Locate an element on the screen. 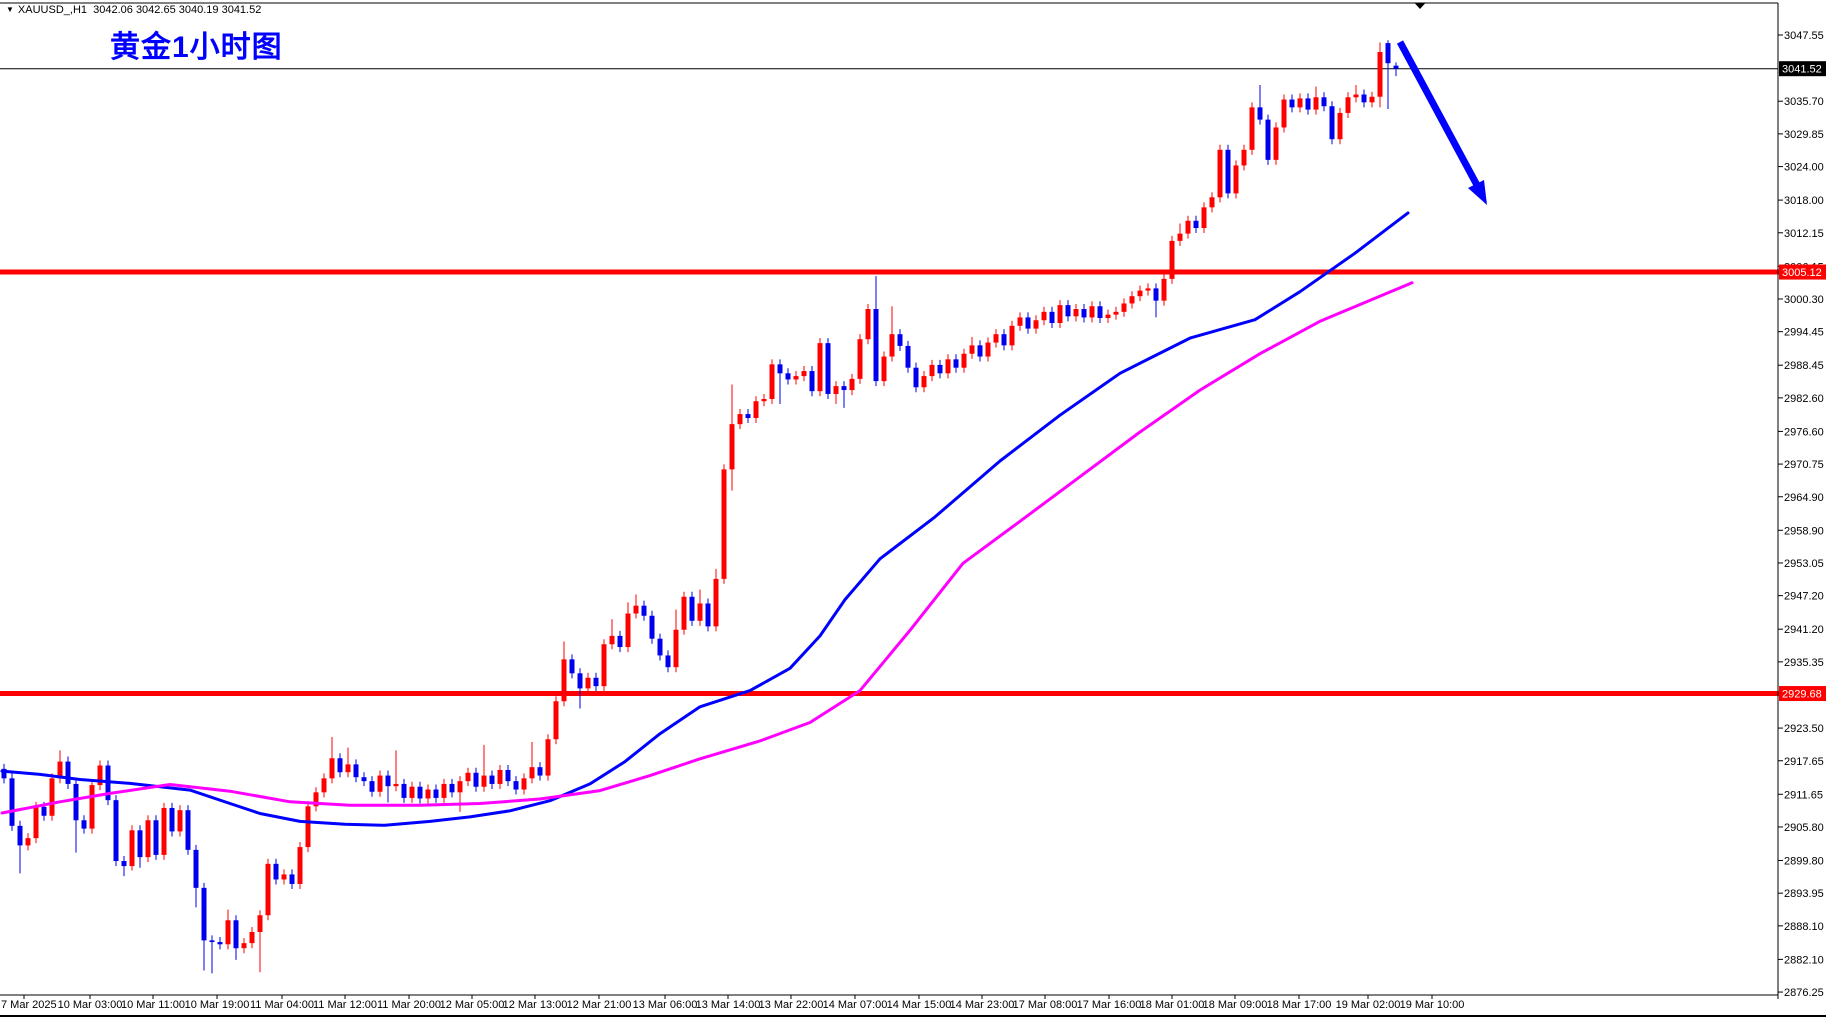 This screenshot has width=1826, height=1019. time-axis-label: 13 Mar 22:00 is located at coordinates (791, 1005).